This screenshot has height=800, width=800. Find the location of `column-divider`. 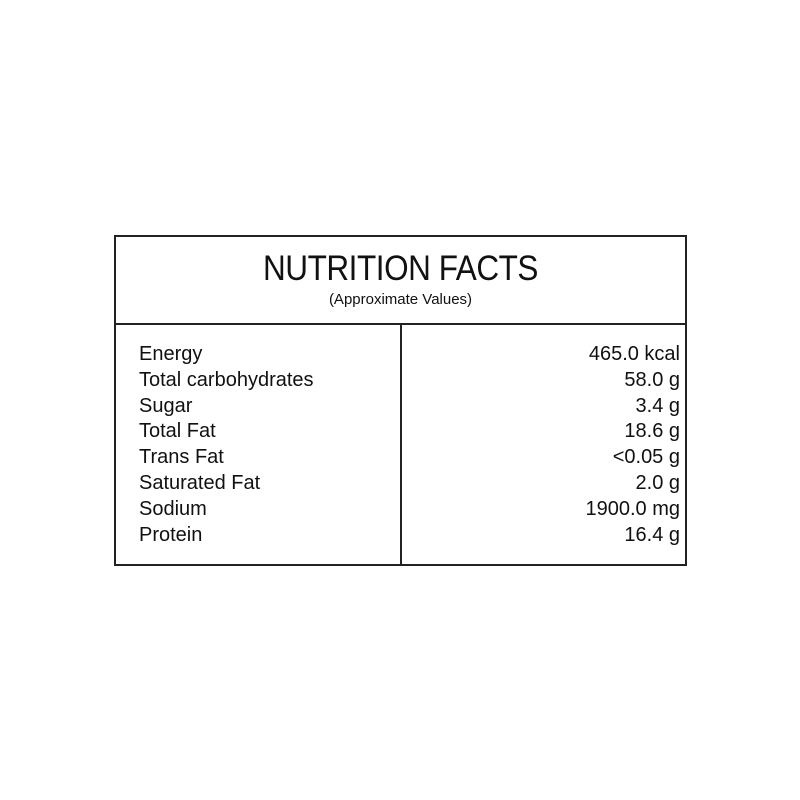

column-divider is located at coordinates (401, 444).